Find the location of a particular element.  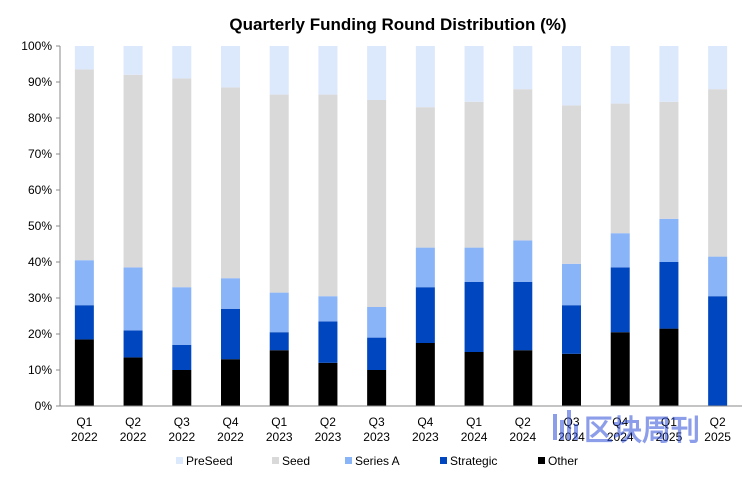

legend-label: Seed is located at coordinates (296, 461).